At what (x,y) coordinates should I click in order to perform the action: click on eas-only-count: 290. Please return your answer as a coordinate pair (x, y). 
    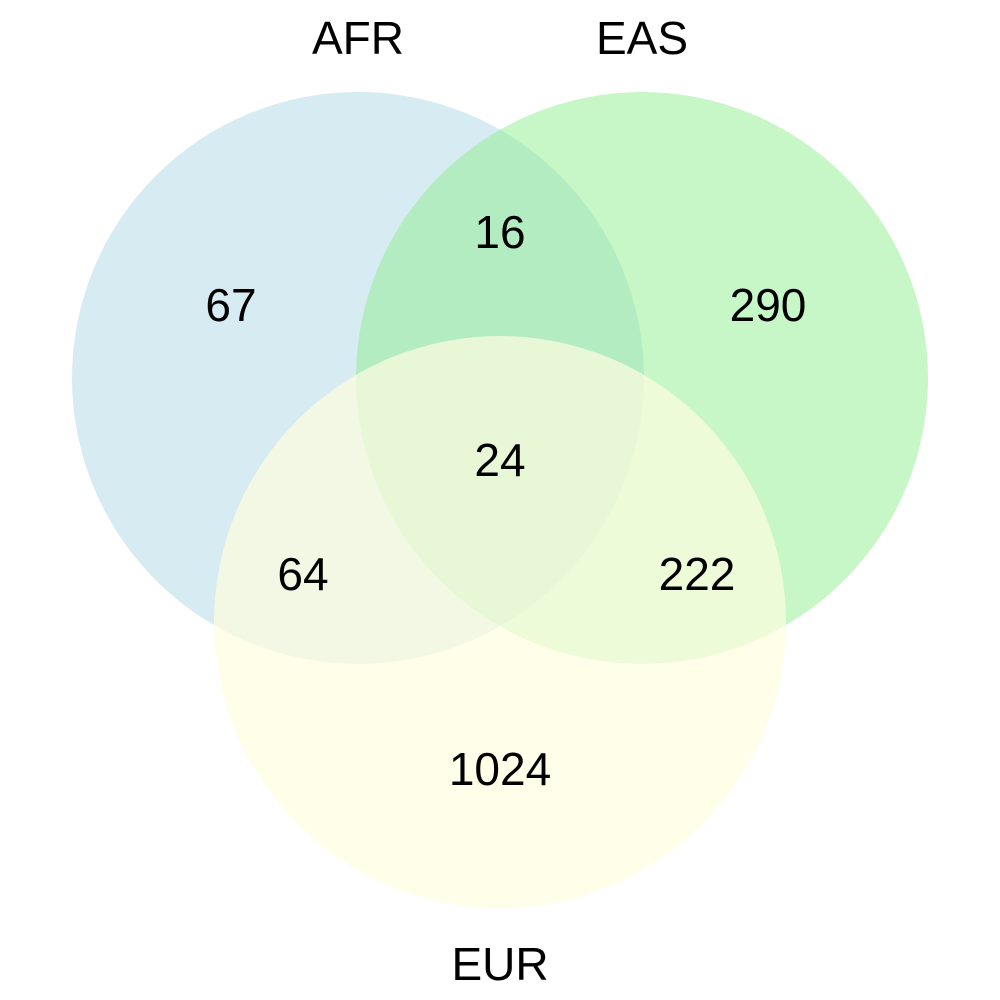
    Looking at the image, I should click on (768, 305).